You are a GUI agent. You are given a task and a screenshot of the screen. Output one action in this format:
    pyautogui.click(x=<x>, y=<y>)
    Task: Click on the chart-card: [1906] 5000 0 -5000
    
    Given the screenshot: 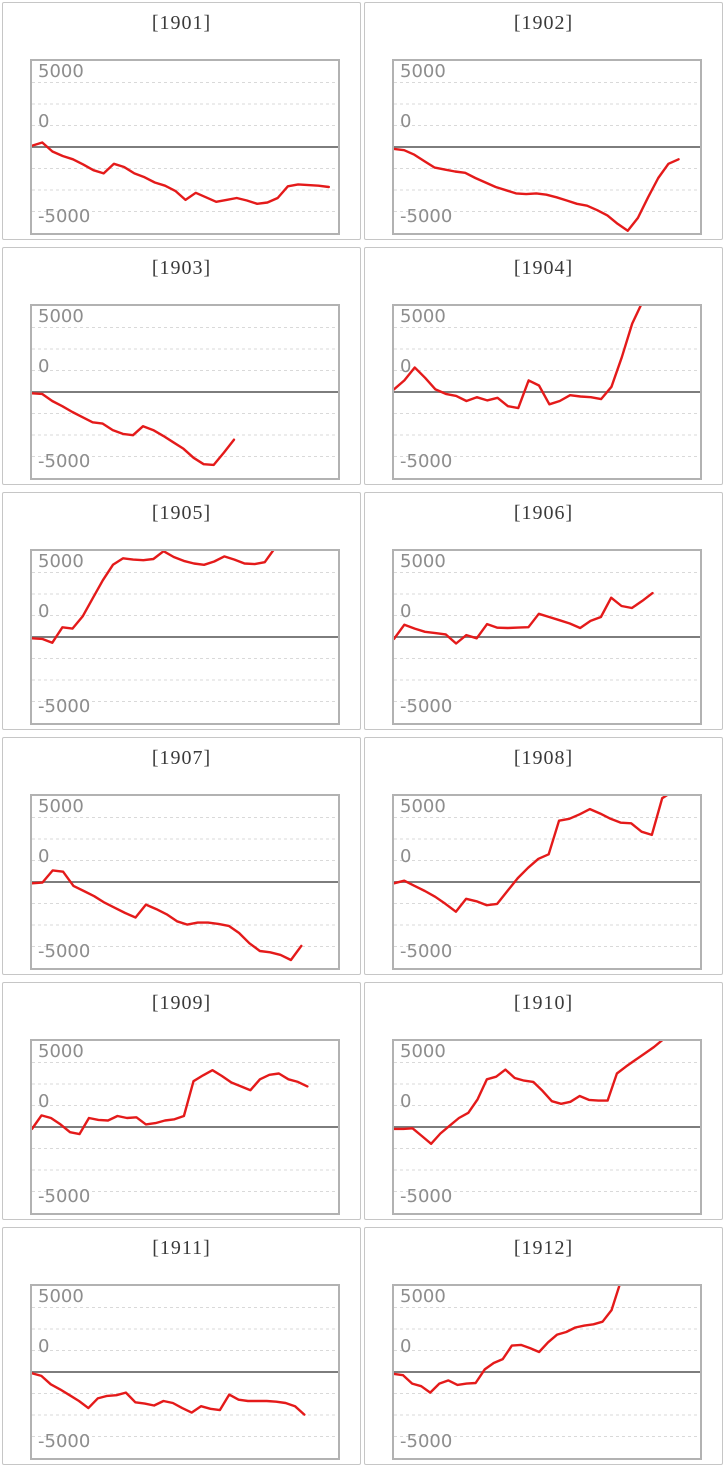 What is the action you would take?
    pyautogui.click(x=543, y=611)
    